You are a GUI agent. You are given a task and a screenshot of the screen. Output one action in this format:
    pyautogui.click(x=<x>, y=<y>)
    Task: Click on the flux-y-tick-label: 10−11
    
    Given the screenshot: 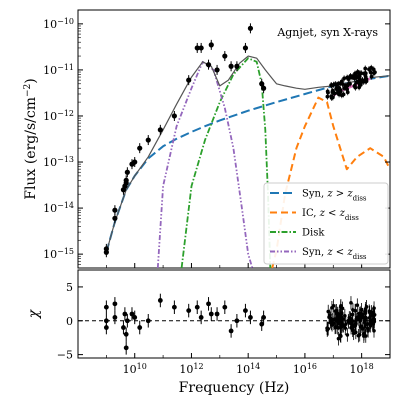 What is the action you would take?
    pyautogui.click(x=58, y=69)
    